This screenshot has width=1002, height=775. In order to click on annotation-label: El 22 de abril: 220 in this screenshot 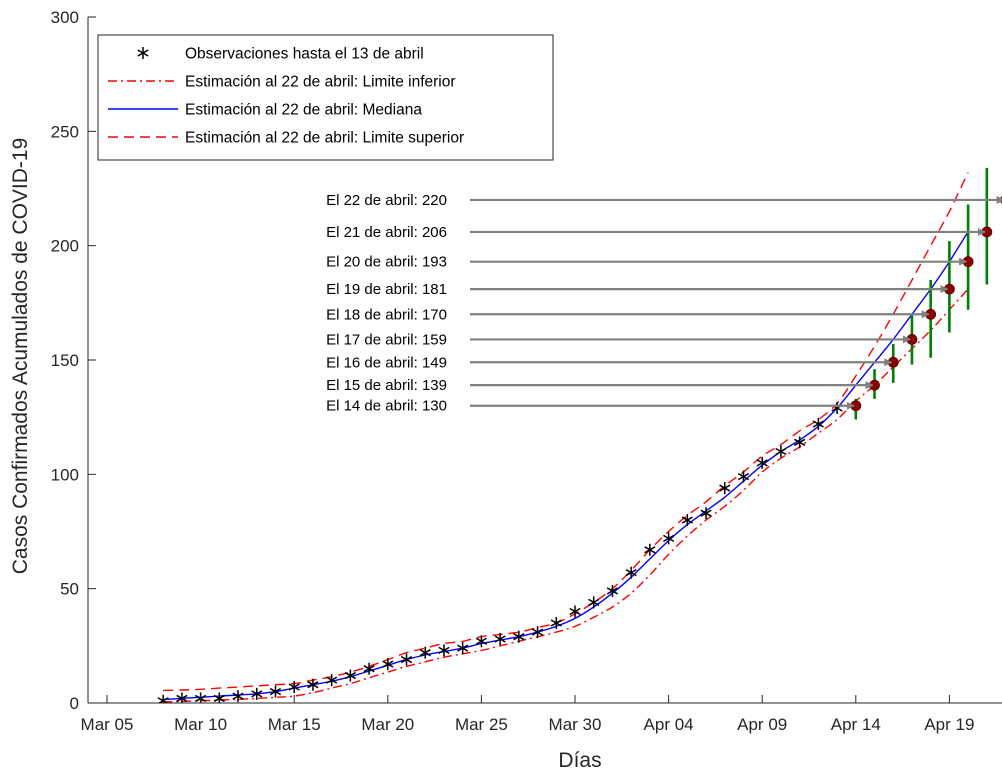, I will do `click(386, 200)`.